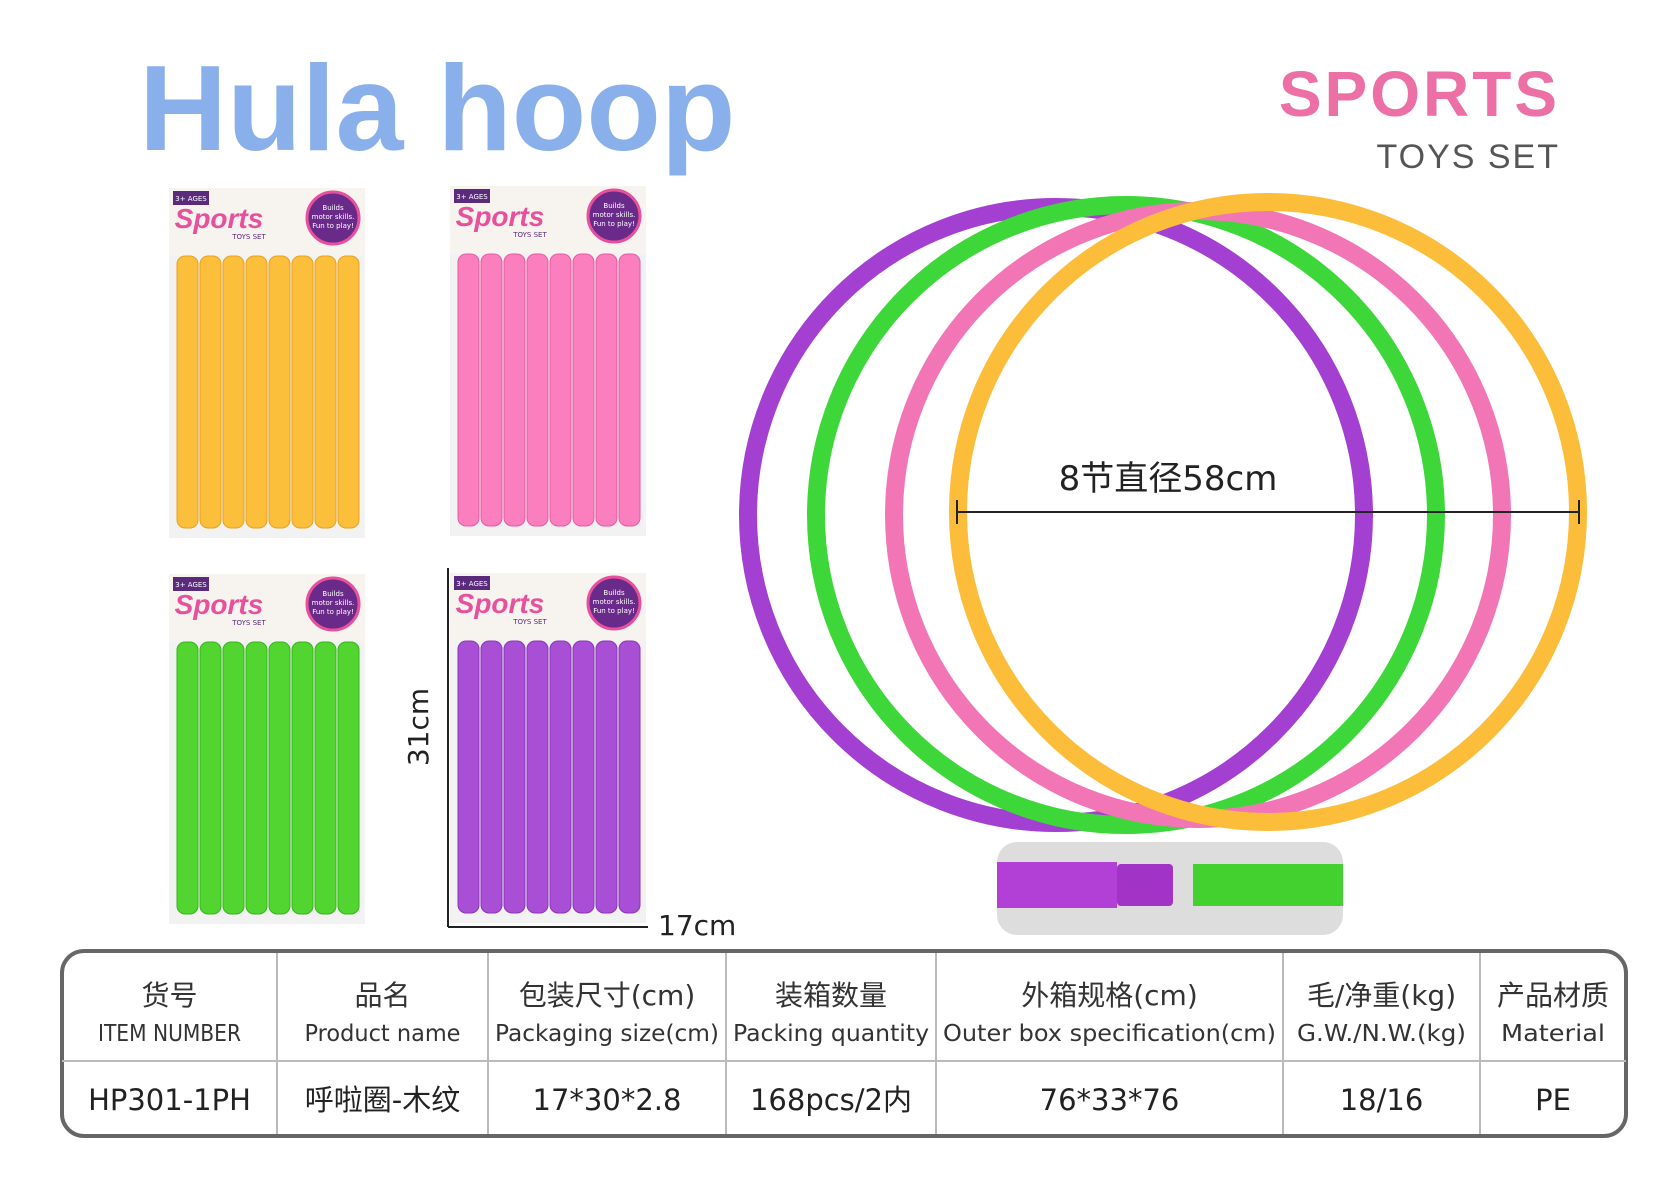  I want to click on header-cn: 装箱数量, so click(831, 995).